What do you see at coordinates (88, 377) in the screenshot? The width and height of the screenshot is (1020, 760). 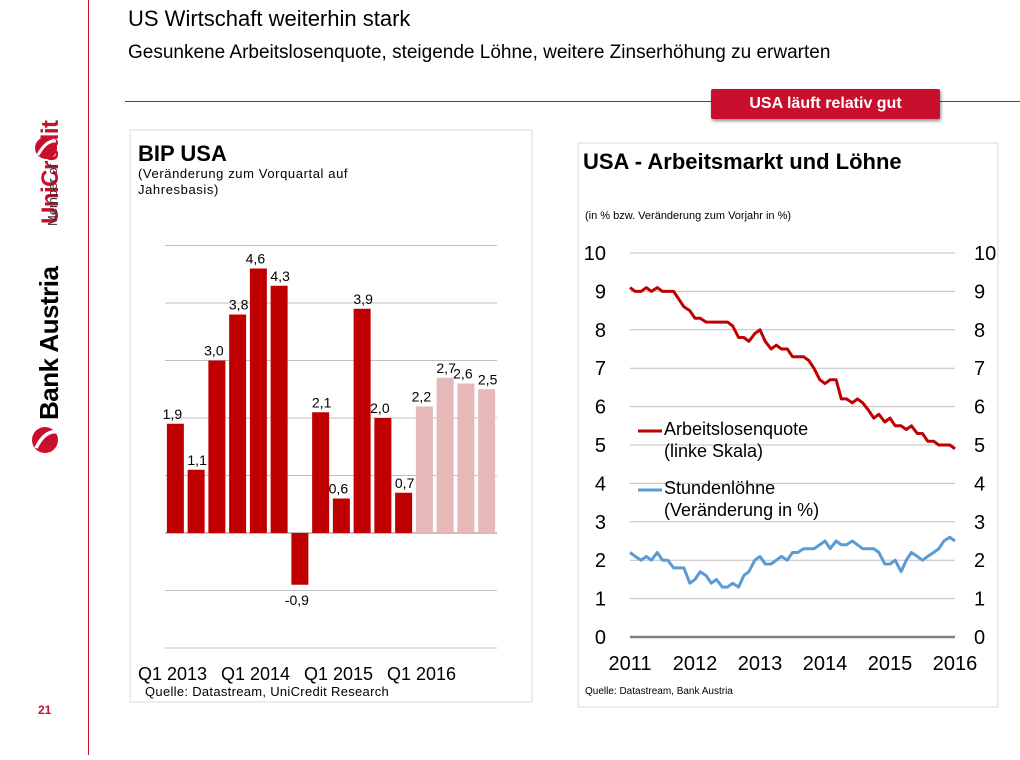 I see `sidebar-divider` at bounding box center [88, 377].